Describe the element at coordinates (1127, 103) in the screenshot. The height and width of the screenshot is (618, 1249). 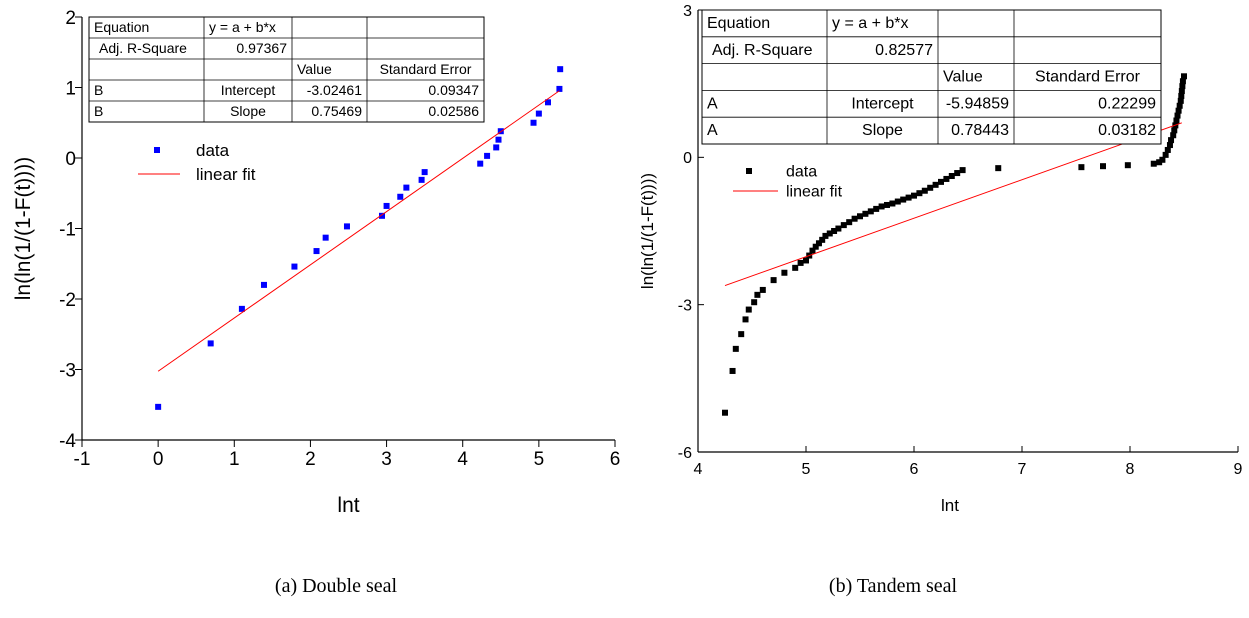
I see `table-se: 0.22299` at that location.